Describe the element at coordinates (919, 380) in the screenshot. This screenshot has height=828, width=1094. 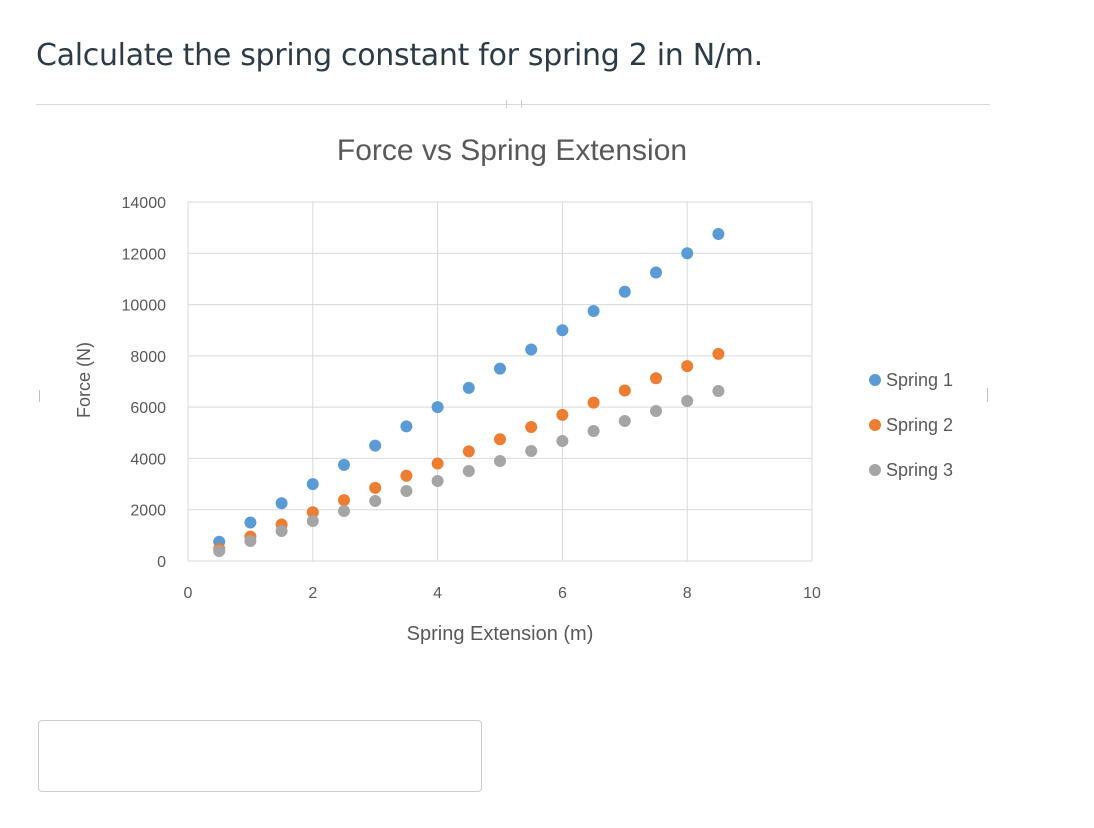
I see `legend-label-spring-1: Spring 1` at that location.